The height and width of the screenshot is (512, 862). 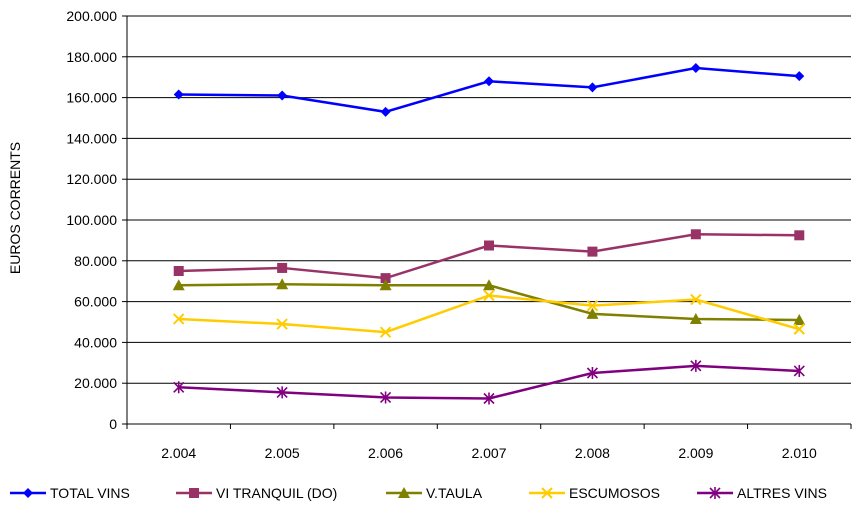 I want to click on y-tick-label: 100.000, so click(x=91, y=220).